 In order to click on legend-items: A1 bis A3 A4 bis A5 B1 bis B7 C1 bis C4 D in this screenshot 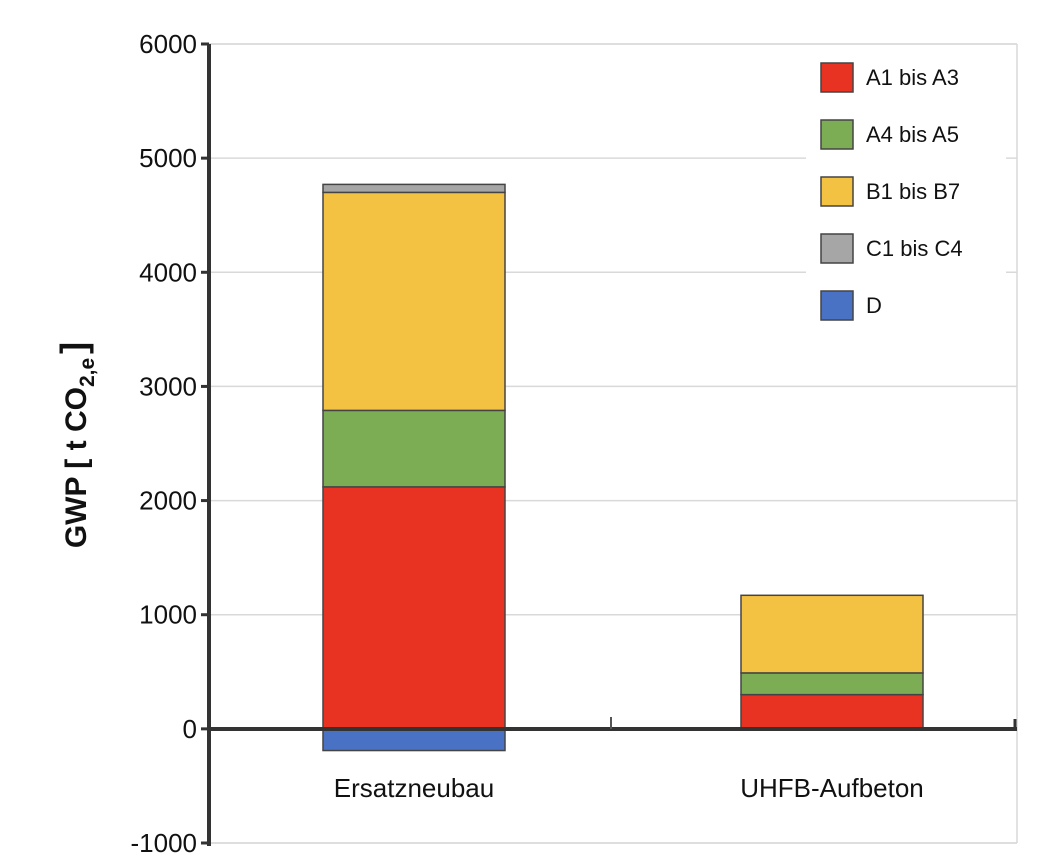, I will do `click(891, 191)`.